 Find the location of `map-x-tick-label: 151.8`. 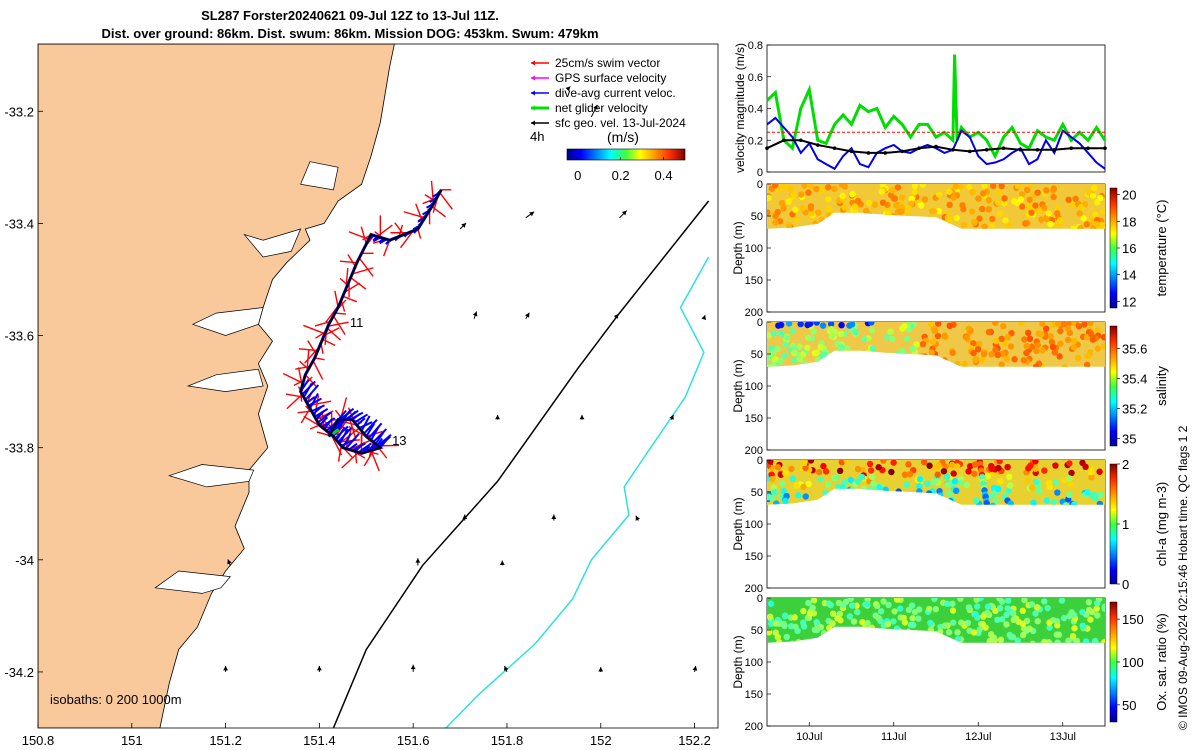

map-x-tick-label: 151.8 is located at coordinates (507, 740).